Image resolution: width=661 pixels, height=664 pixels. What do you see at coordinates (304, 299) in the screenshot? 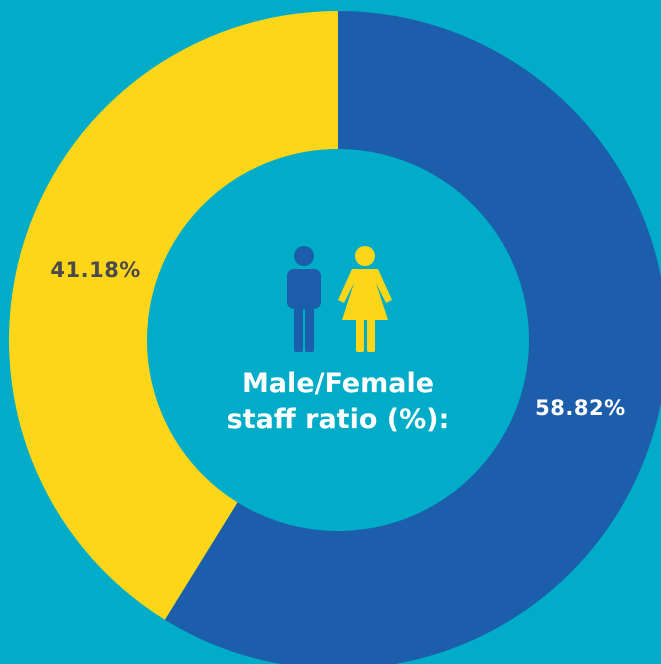
I see `male-icon` at bounding box center [304, 299].